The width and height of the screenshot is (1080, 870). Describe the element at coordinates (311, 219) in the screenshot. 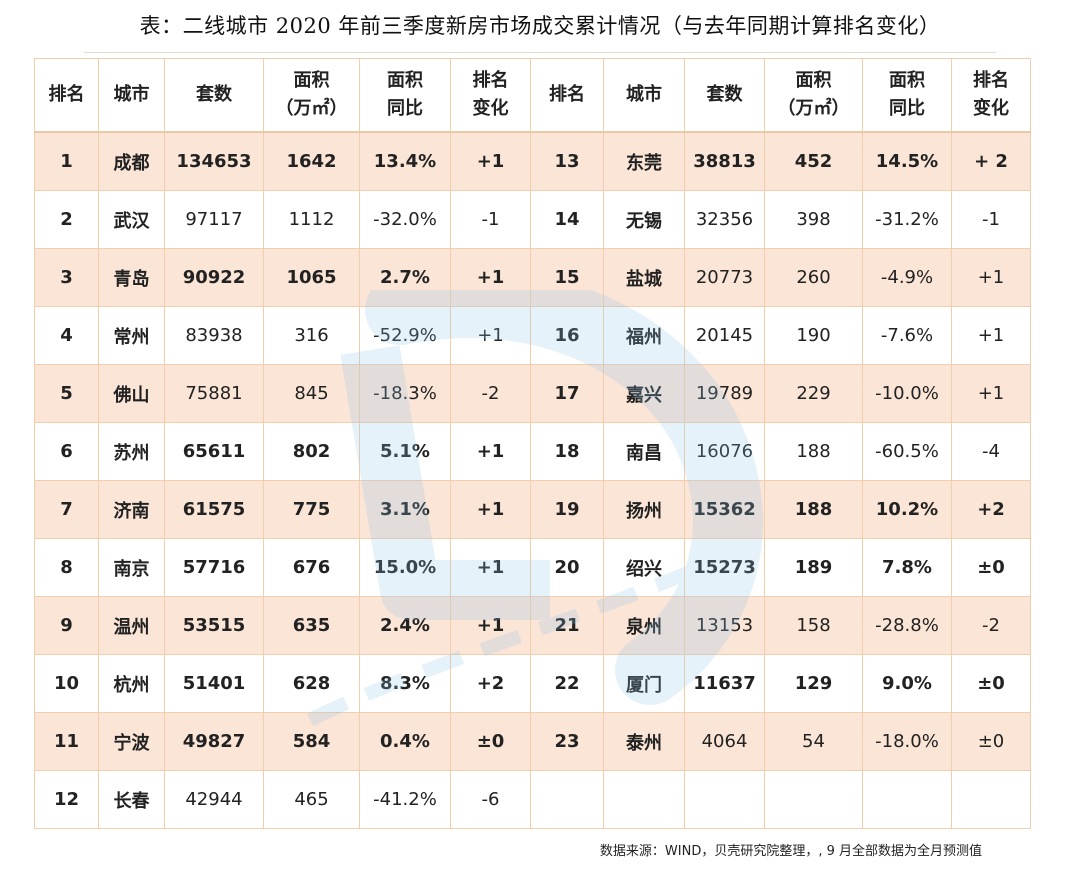

I see `cell-area: 1112` at that location.